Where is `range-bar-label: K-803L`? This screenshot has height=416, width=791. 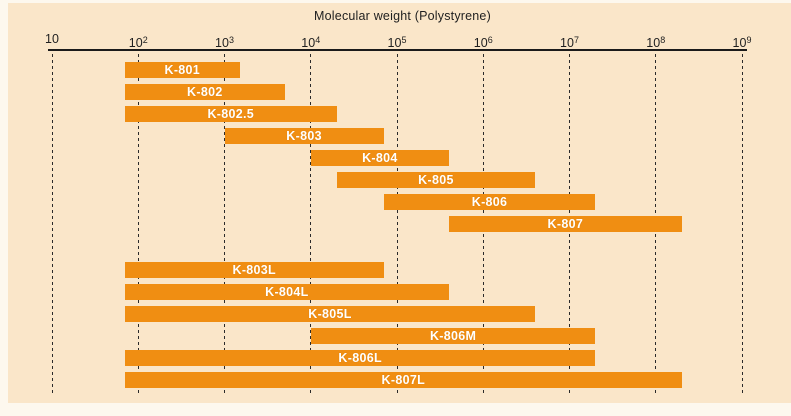 range-bar-label: K-803L is located at coordinates (254, 270).